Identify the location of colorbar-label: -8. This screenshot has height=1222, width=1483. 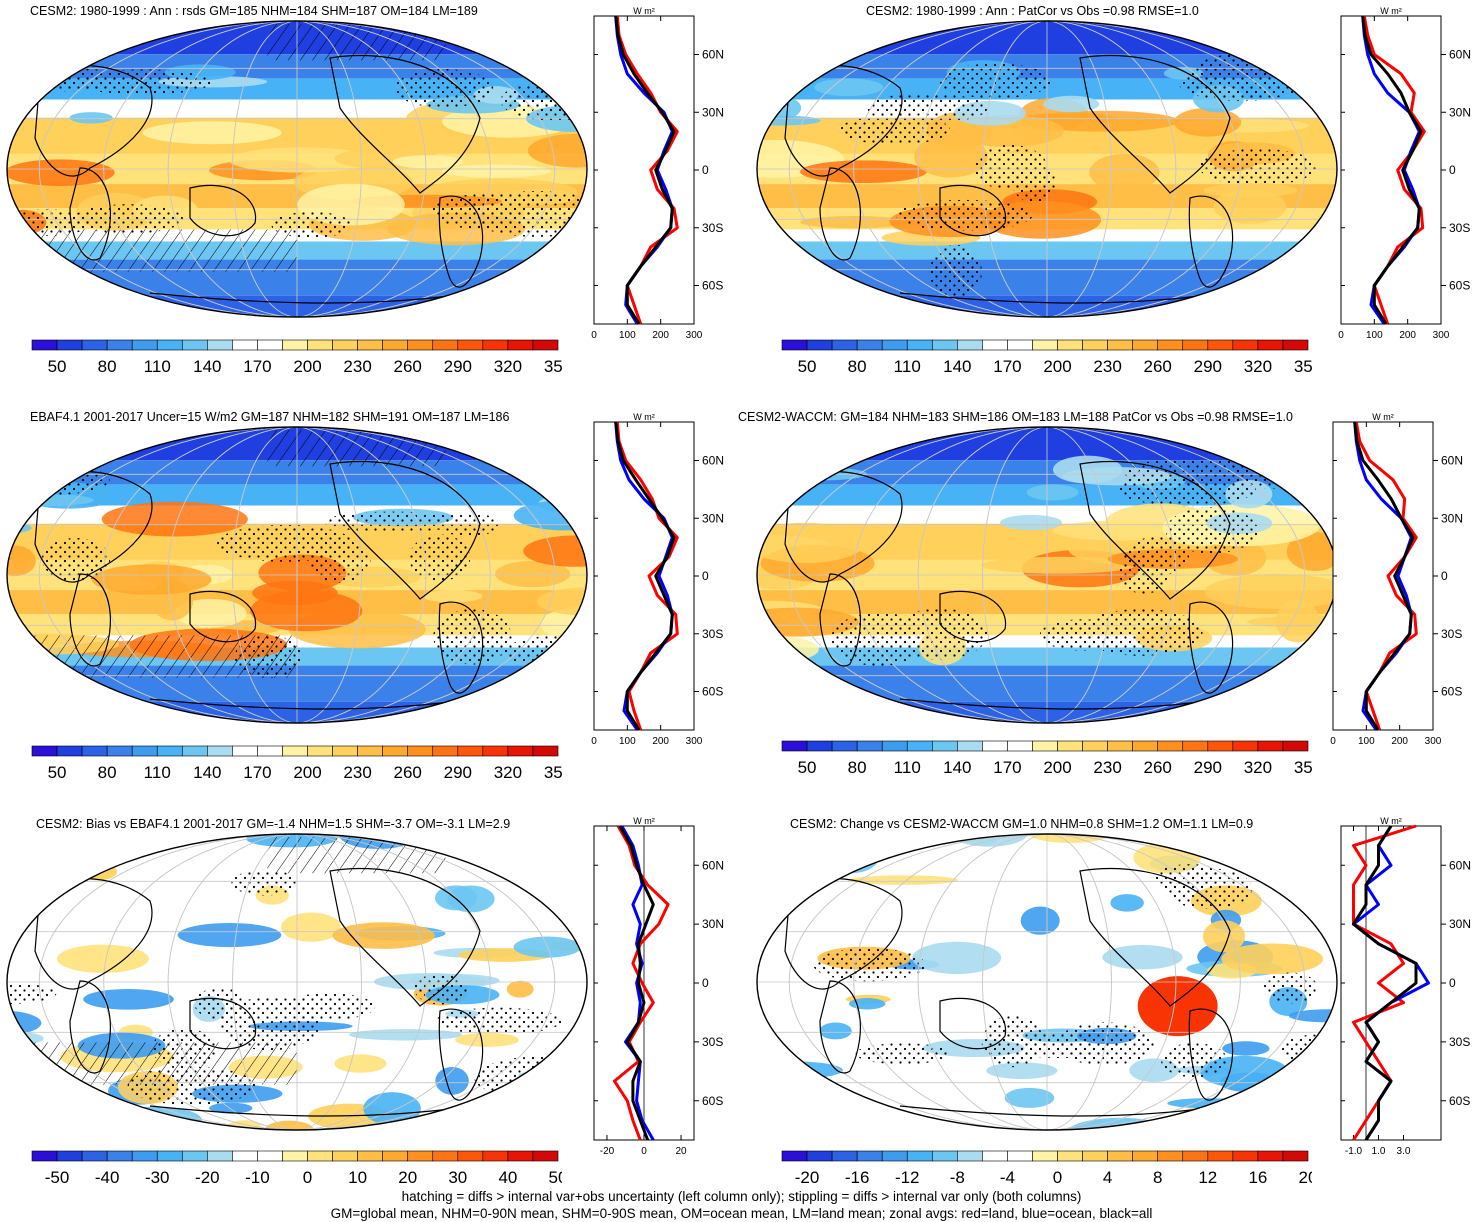
(957, 1177).